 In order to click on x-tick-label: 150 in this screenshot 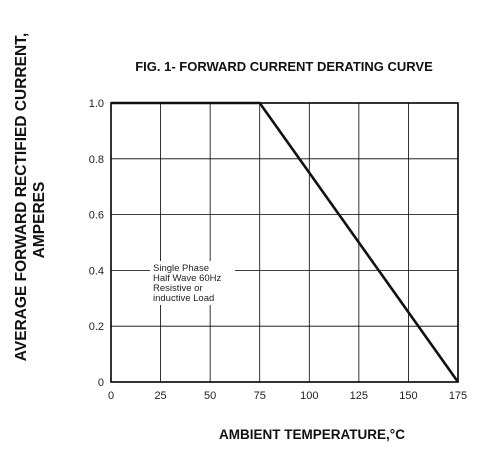, I will do `click(408, 396)`.